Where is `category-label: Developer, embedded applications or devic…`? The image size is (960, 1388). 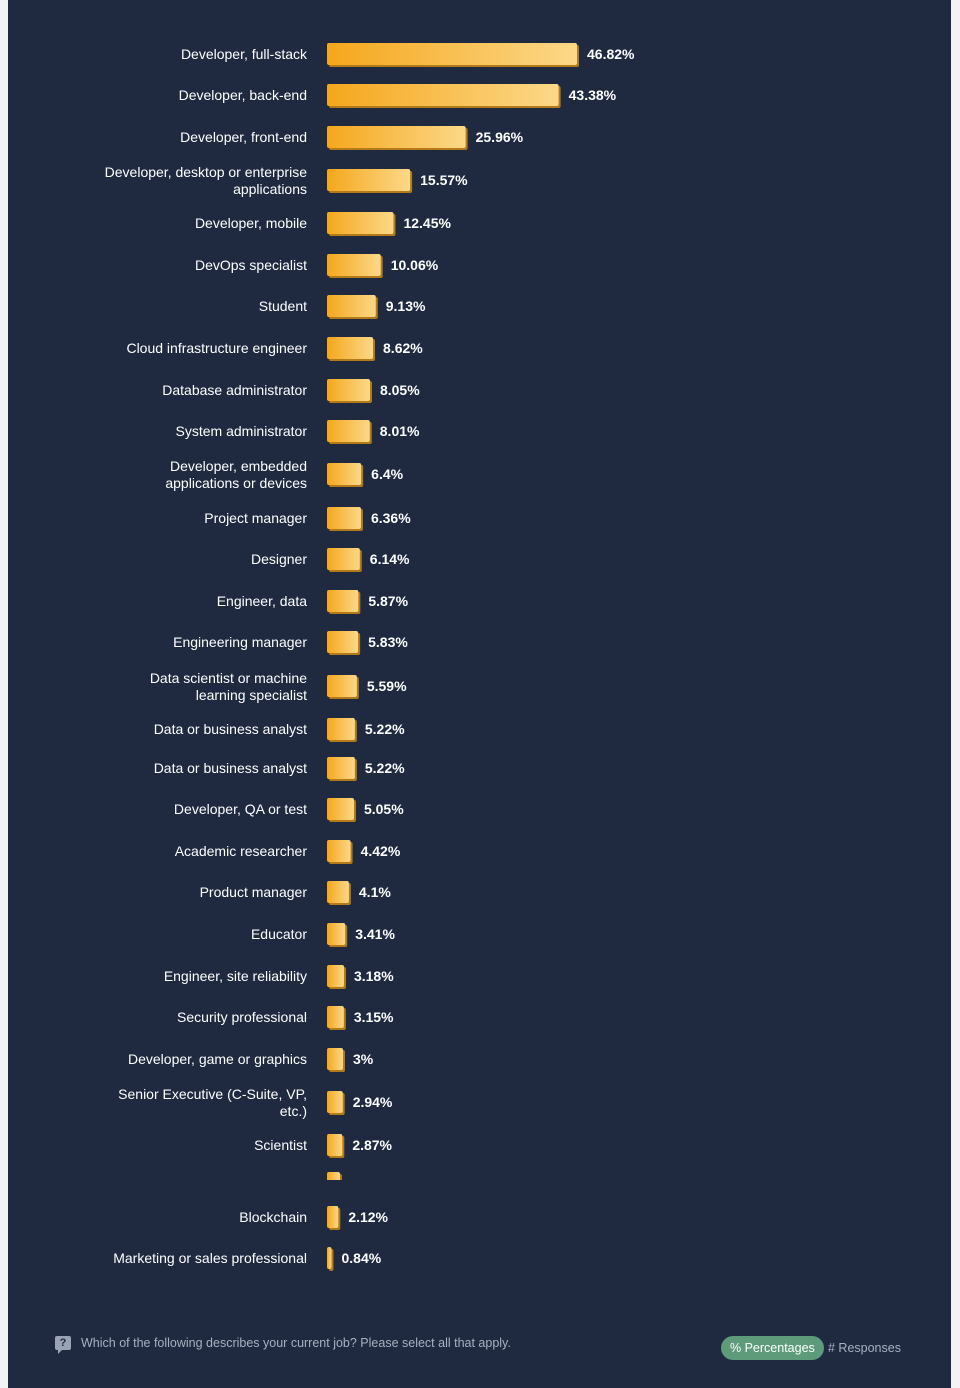 category-label: Developer, embedded applications or devic… is located at coordinates (236, 474).